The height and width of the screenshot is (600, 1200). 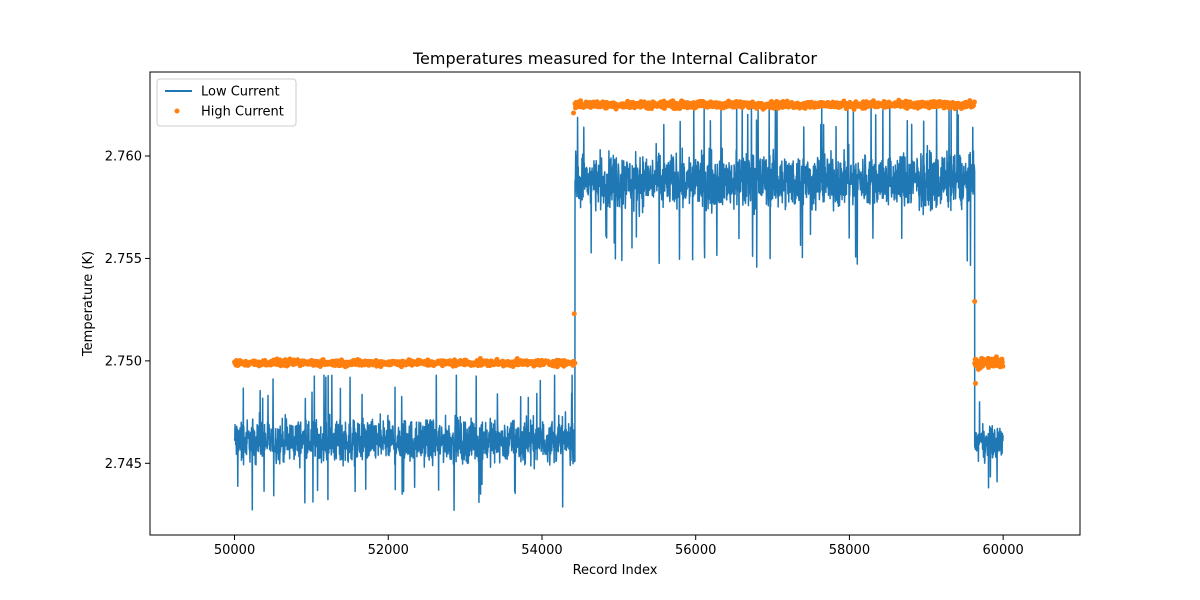 What do you see at coordinates (123, 361) in the screenshot?
I see `y-tick-label: 2.750` at bounding box center [123, 361].